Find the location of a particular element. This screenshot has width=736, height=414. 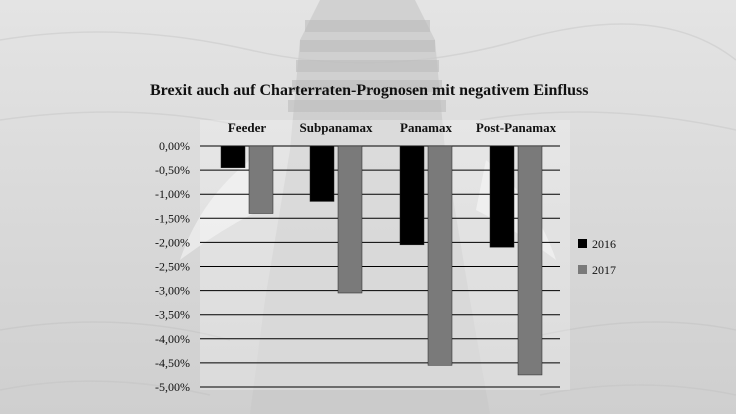

y-tick-label: -4,50% is located at coordinates (172, 363).